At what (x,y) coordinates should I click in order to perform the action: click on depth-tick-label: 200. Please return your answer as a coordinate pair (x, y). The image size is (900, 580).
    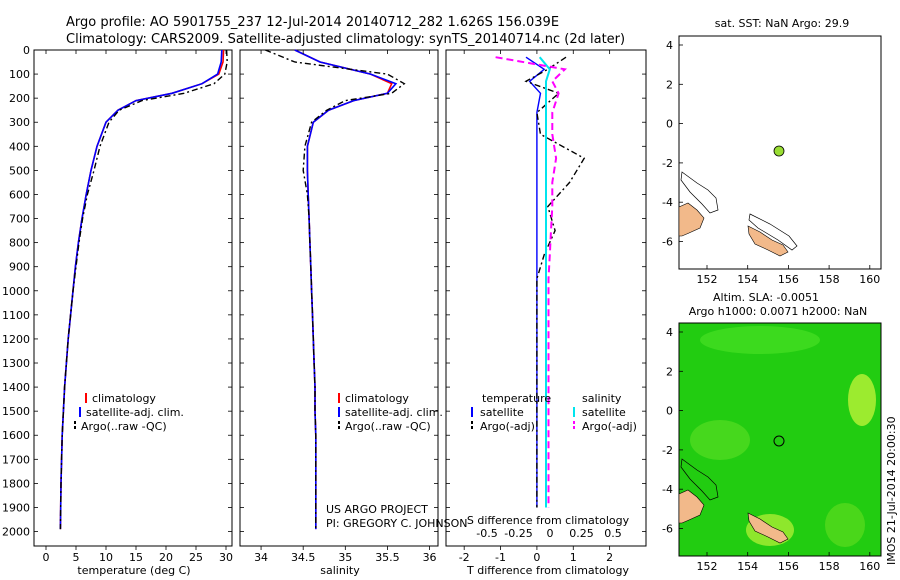
    Looking at the image, I should click on (19, 98).